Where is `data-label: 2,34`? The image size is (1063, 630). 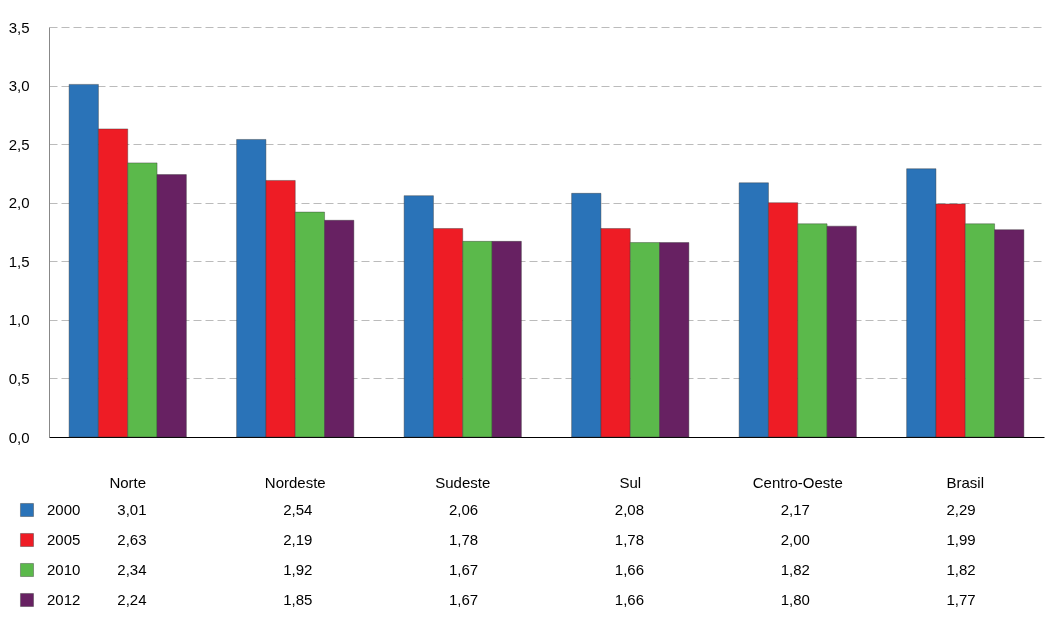
data-label: 2,34 is located at coordinates (132, 569).